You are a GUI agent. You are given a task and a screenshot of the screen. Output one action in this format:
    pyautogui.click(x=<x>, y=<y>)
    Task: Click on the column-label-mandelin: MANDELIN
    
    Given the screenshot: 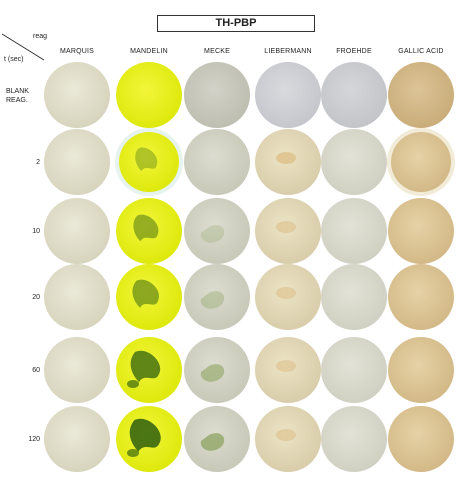 What is the action you would take?
    pyautogui.click(x=149, y=51)
    